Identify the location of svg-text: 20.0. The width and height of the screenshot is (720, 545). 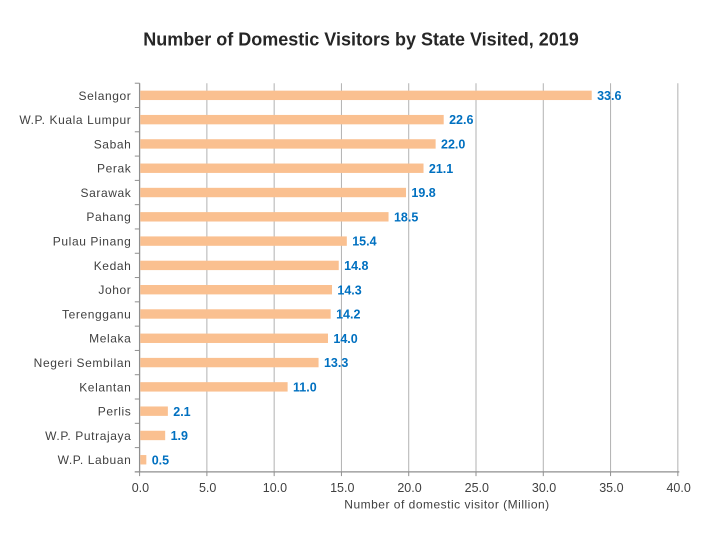
(409, 488).